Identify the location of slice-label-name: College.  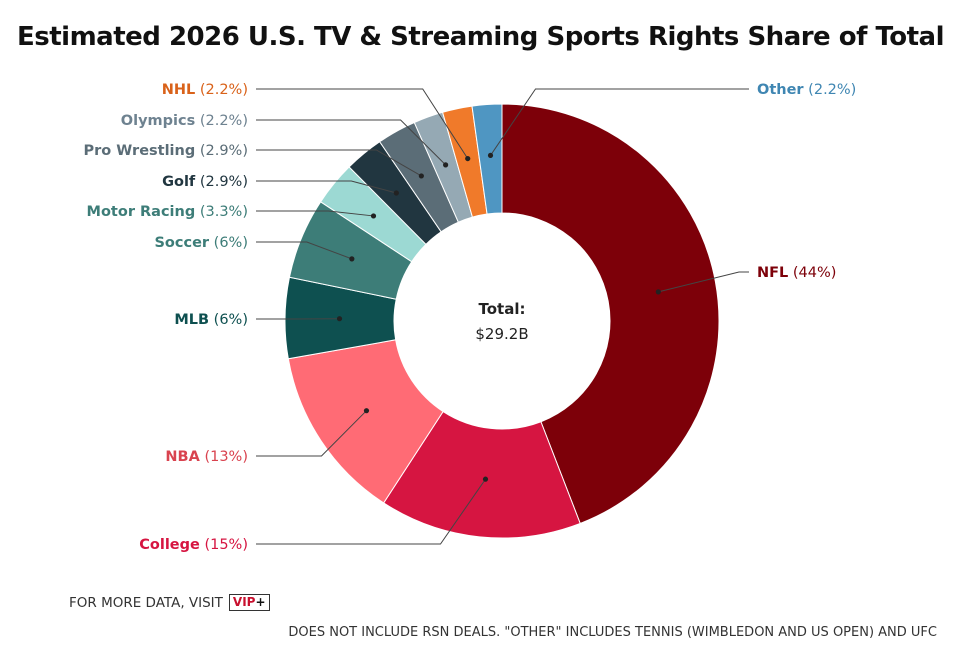
(169, 545).